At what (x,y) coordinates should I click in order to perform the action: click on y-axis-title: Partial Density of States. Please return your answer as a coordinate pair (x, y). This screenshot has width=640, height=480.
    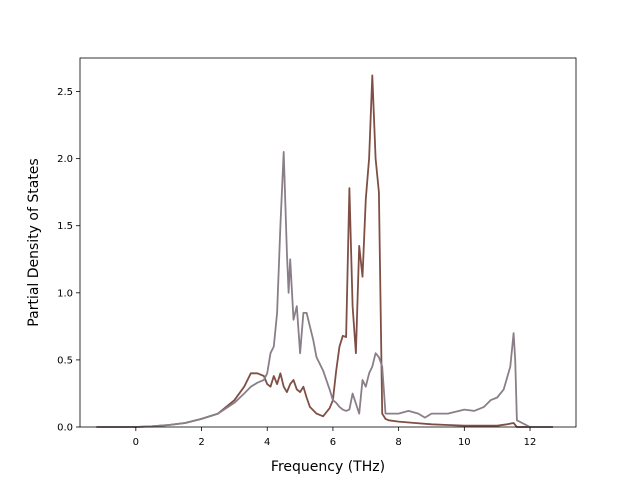
    Looking at the image, I should click on (34, 242).